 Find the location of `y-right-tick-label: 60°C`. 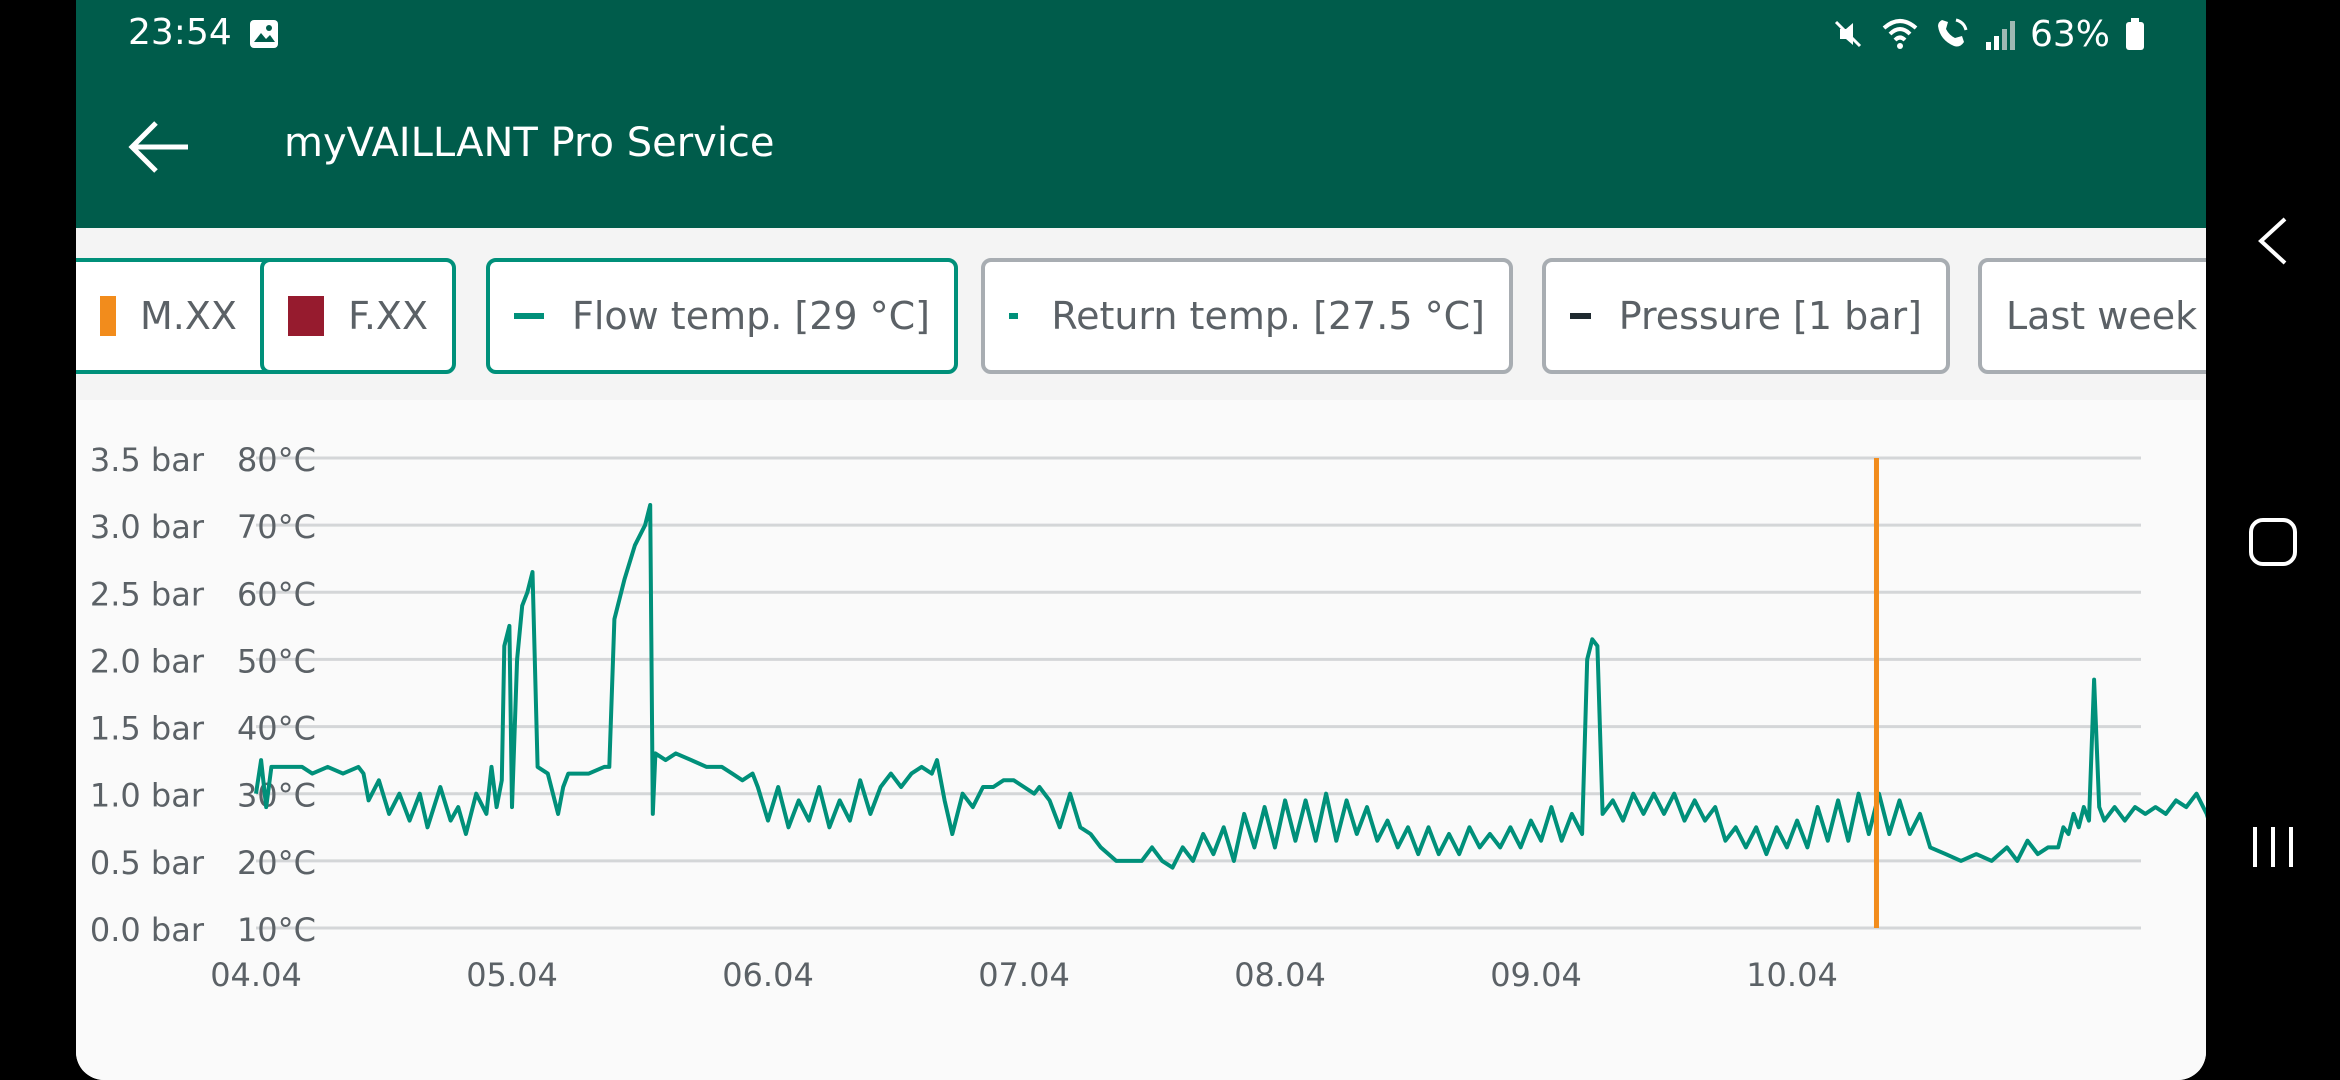

y-right-tick-label: 60°C is located at coordinates (276, 594).